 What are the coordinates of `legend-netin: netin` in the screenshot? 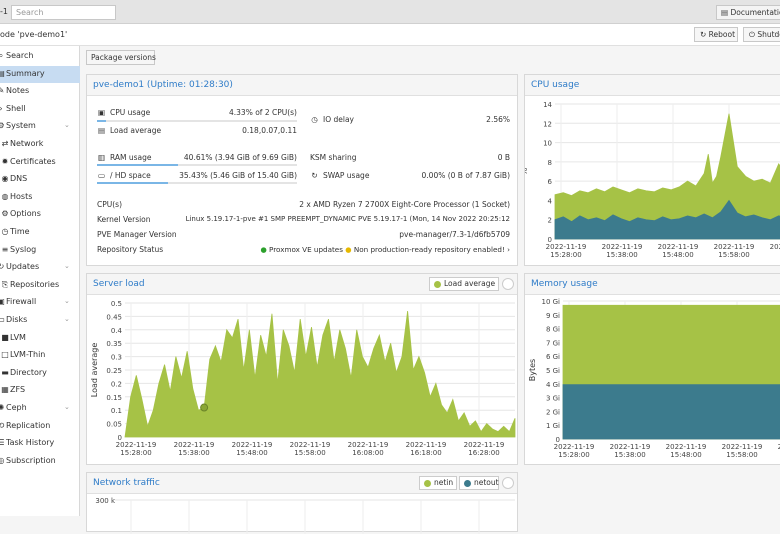 It's located at (438, 483).